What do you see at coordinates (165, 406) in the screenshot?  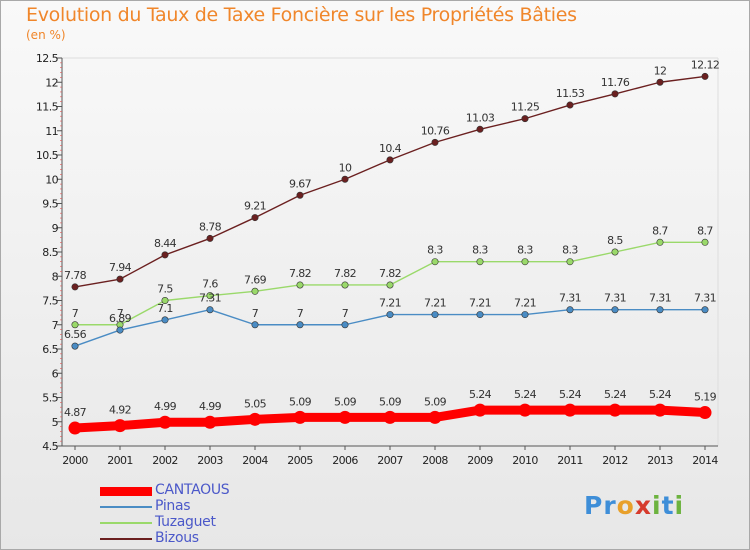 I see `data-label-cantaous: 4.99` at bounding box center [165, 406].